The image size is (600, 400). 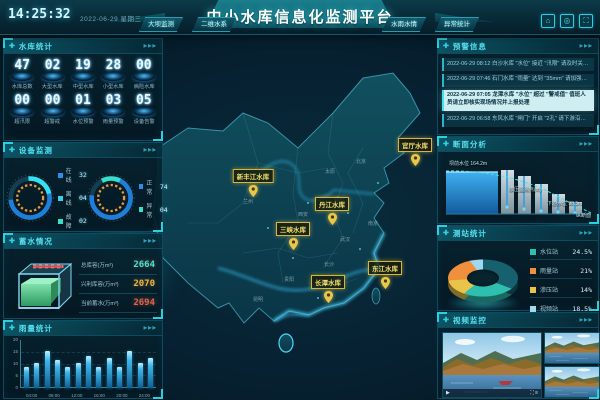 I want to click on stat-item: 01 水位预警, so click(x=83, y=109).